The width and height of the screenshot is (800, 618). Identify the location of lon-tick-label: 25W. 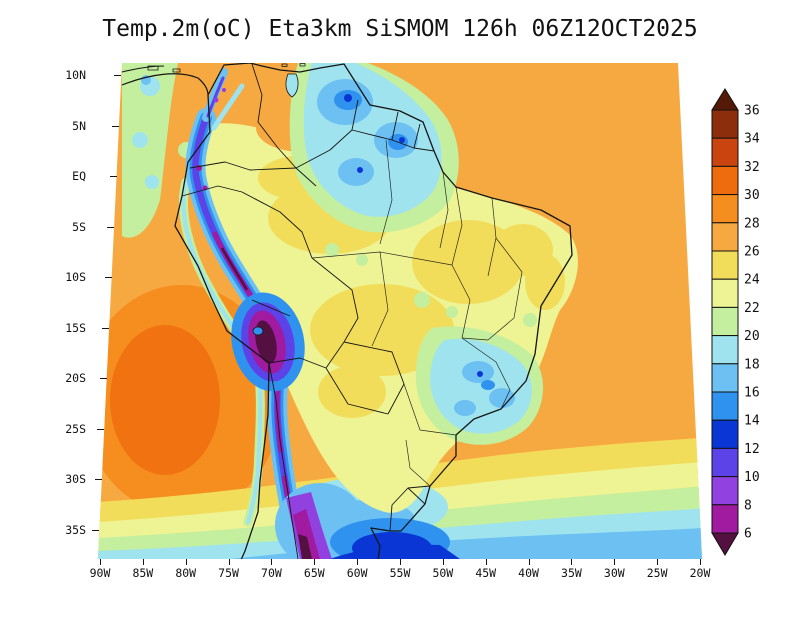
(657, 573).